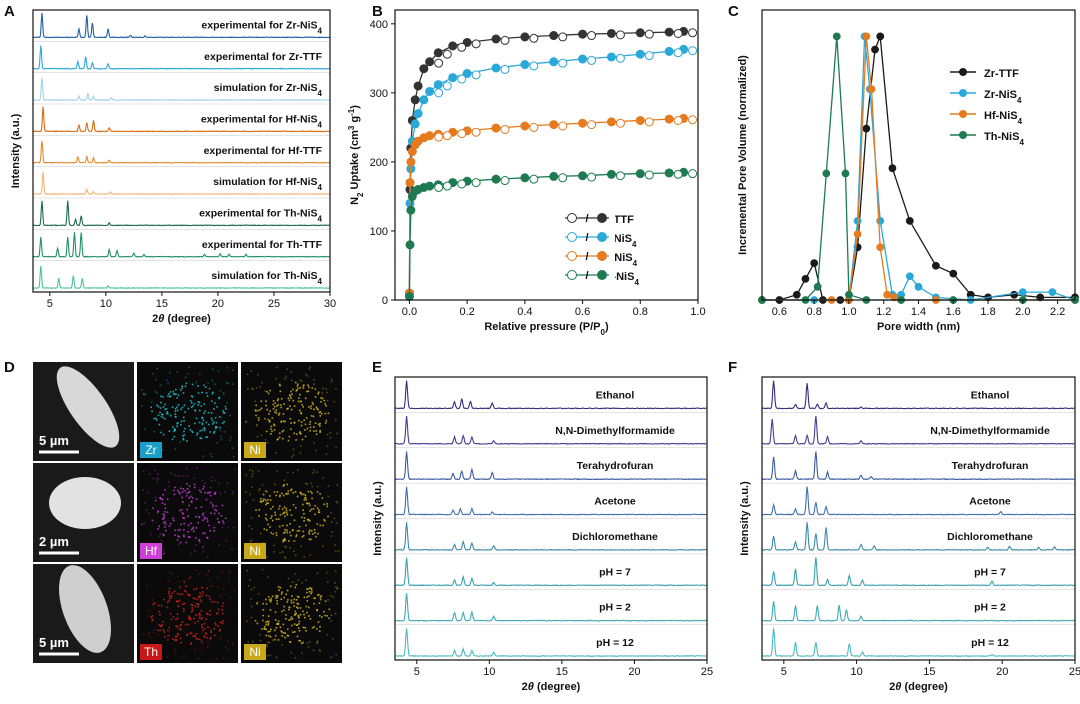  I want to click on y-axis-label: Intensity (a.u.), so click(16, 150).